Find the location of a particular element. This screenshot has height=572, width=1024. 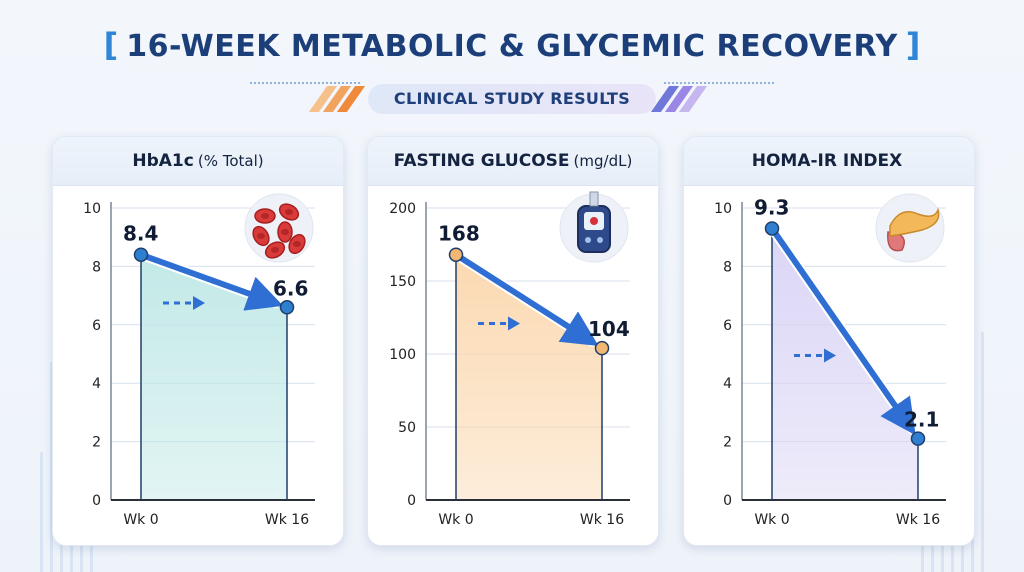

fasting-glucose-chart: 0 50 100 150 200 168 104 Wk 0 Wk 16 is located at coordinates (509, 359).